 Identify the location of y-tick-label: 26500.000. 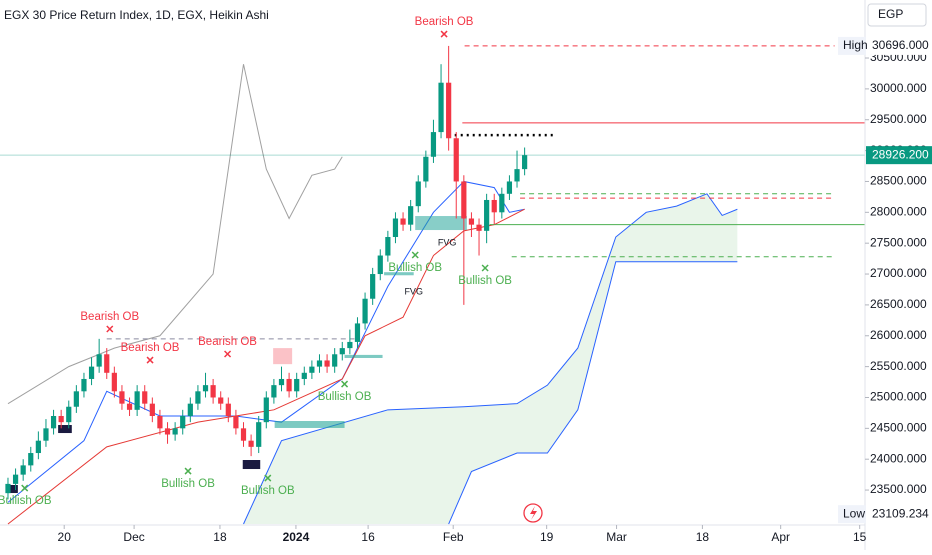
(898, 304).